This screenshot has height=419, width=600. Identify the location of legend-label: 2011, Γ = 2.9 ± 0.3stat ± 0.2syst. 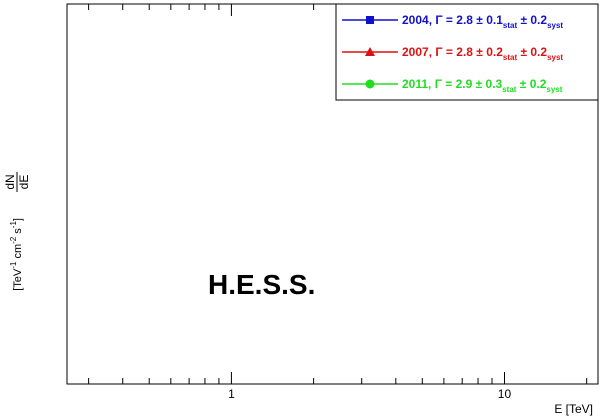
(482, 85).